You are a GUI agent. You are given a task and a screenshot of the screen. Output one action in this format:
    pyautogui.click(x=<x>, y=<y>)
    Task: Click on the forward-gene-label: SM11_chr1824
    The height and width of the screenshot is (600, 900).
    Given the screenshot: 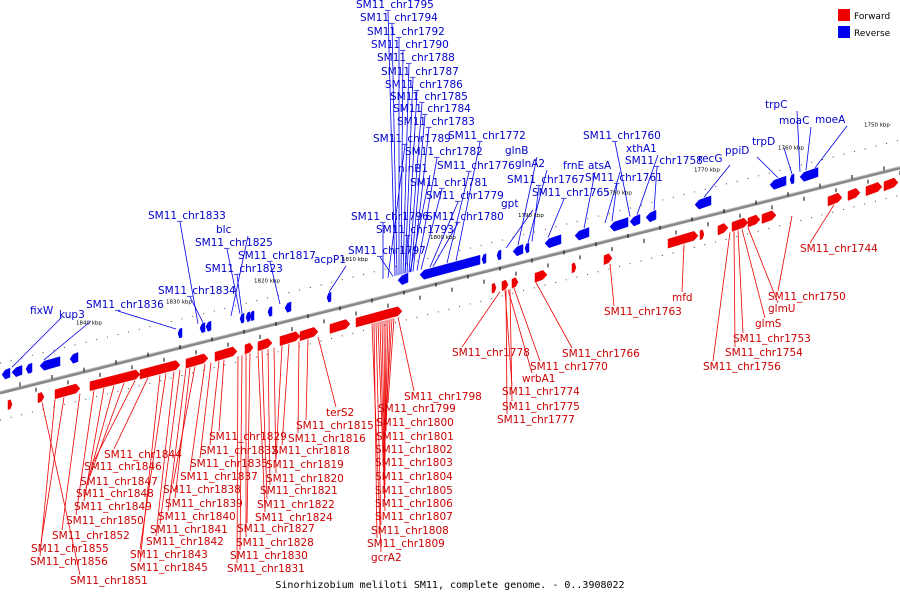 What is the action you would take?
    pyautogui.click(x=294, y=518)
    